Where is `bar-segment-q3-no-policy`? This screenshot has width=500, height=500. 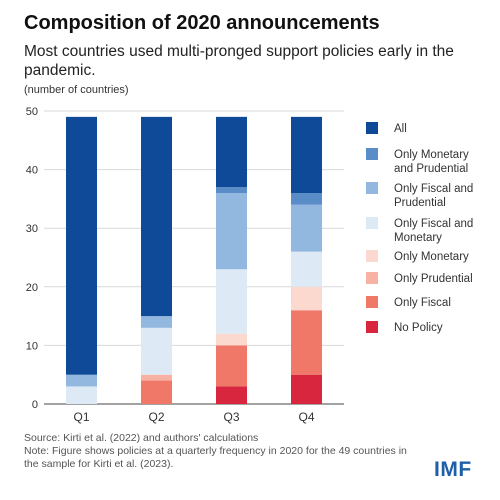
bar-segment-q3-no-policy is located at coordinates (231, 395).